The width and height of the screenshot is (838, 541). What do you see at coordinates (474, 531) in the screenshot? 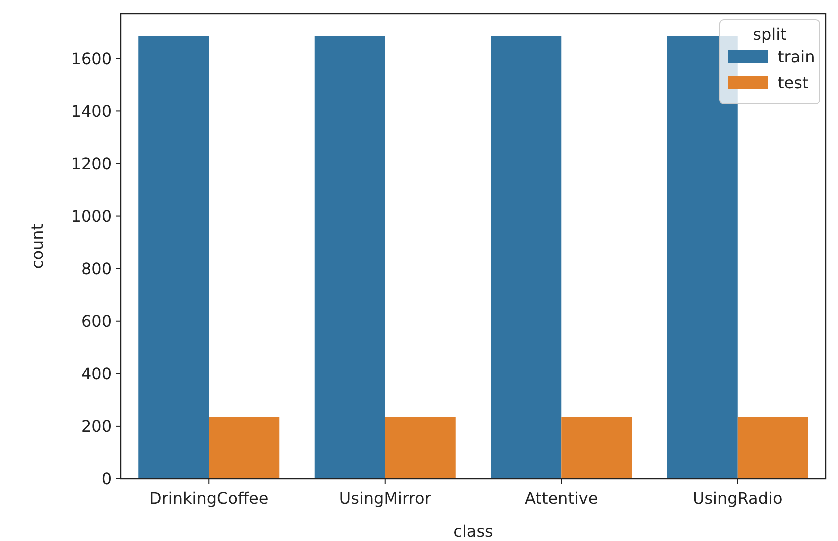
I see `x-axis-title: class` at bounding box center [474, 531].